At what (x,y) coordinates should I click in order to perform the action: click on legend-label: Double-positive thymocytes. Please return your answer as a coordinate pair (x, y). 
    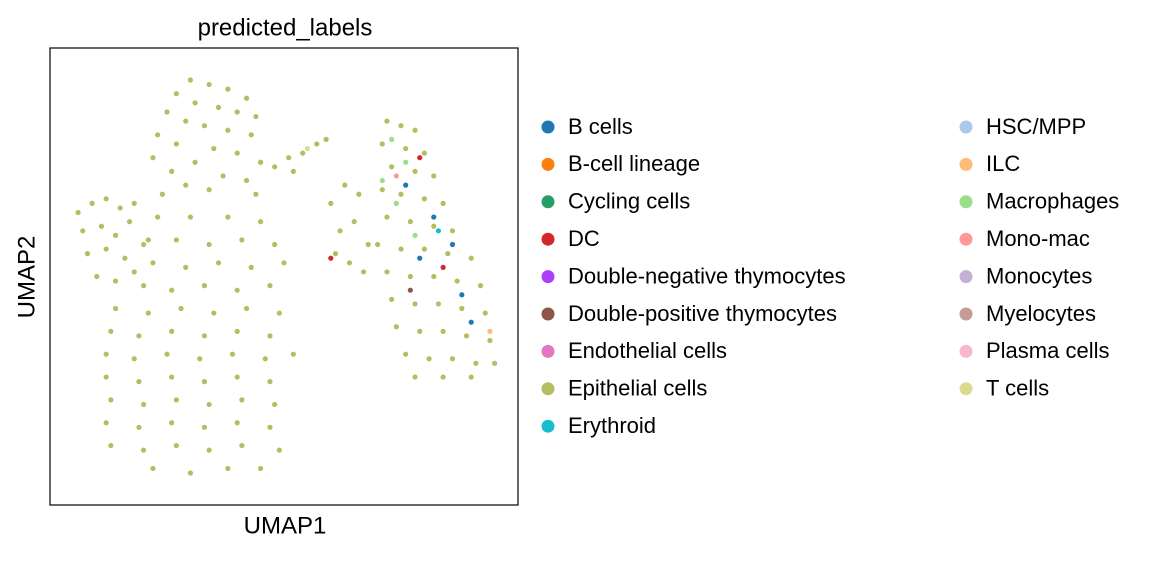
    Looking at the image, I should click on (702, 313).